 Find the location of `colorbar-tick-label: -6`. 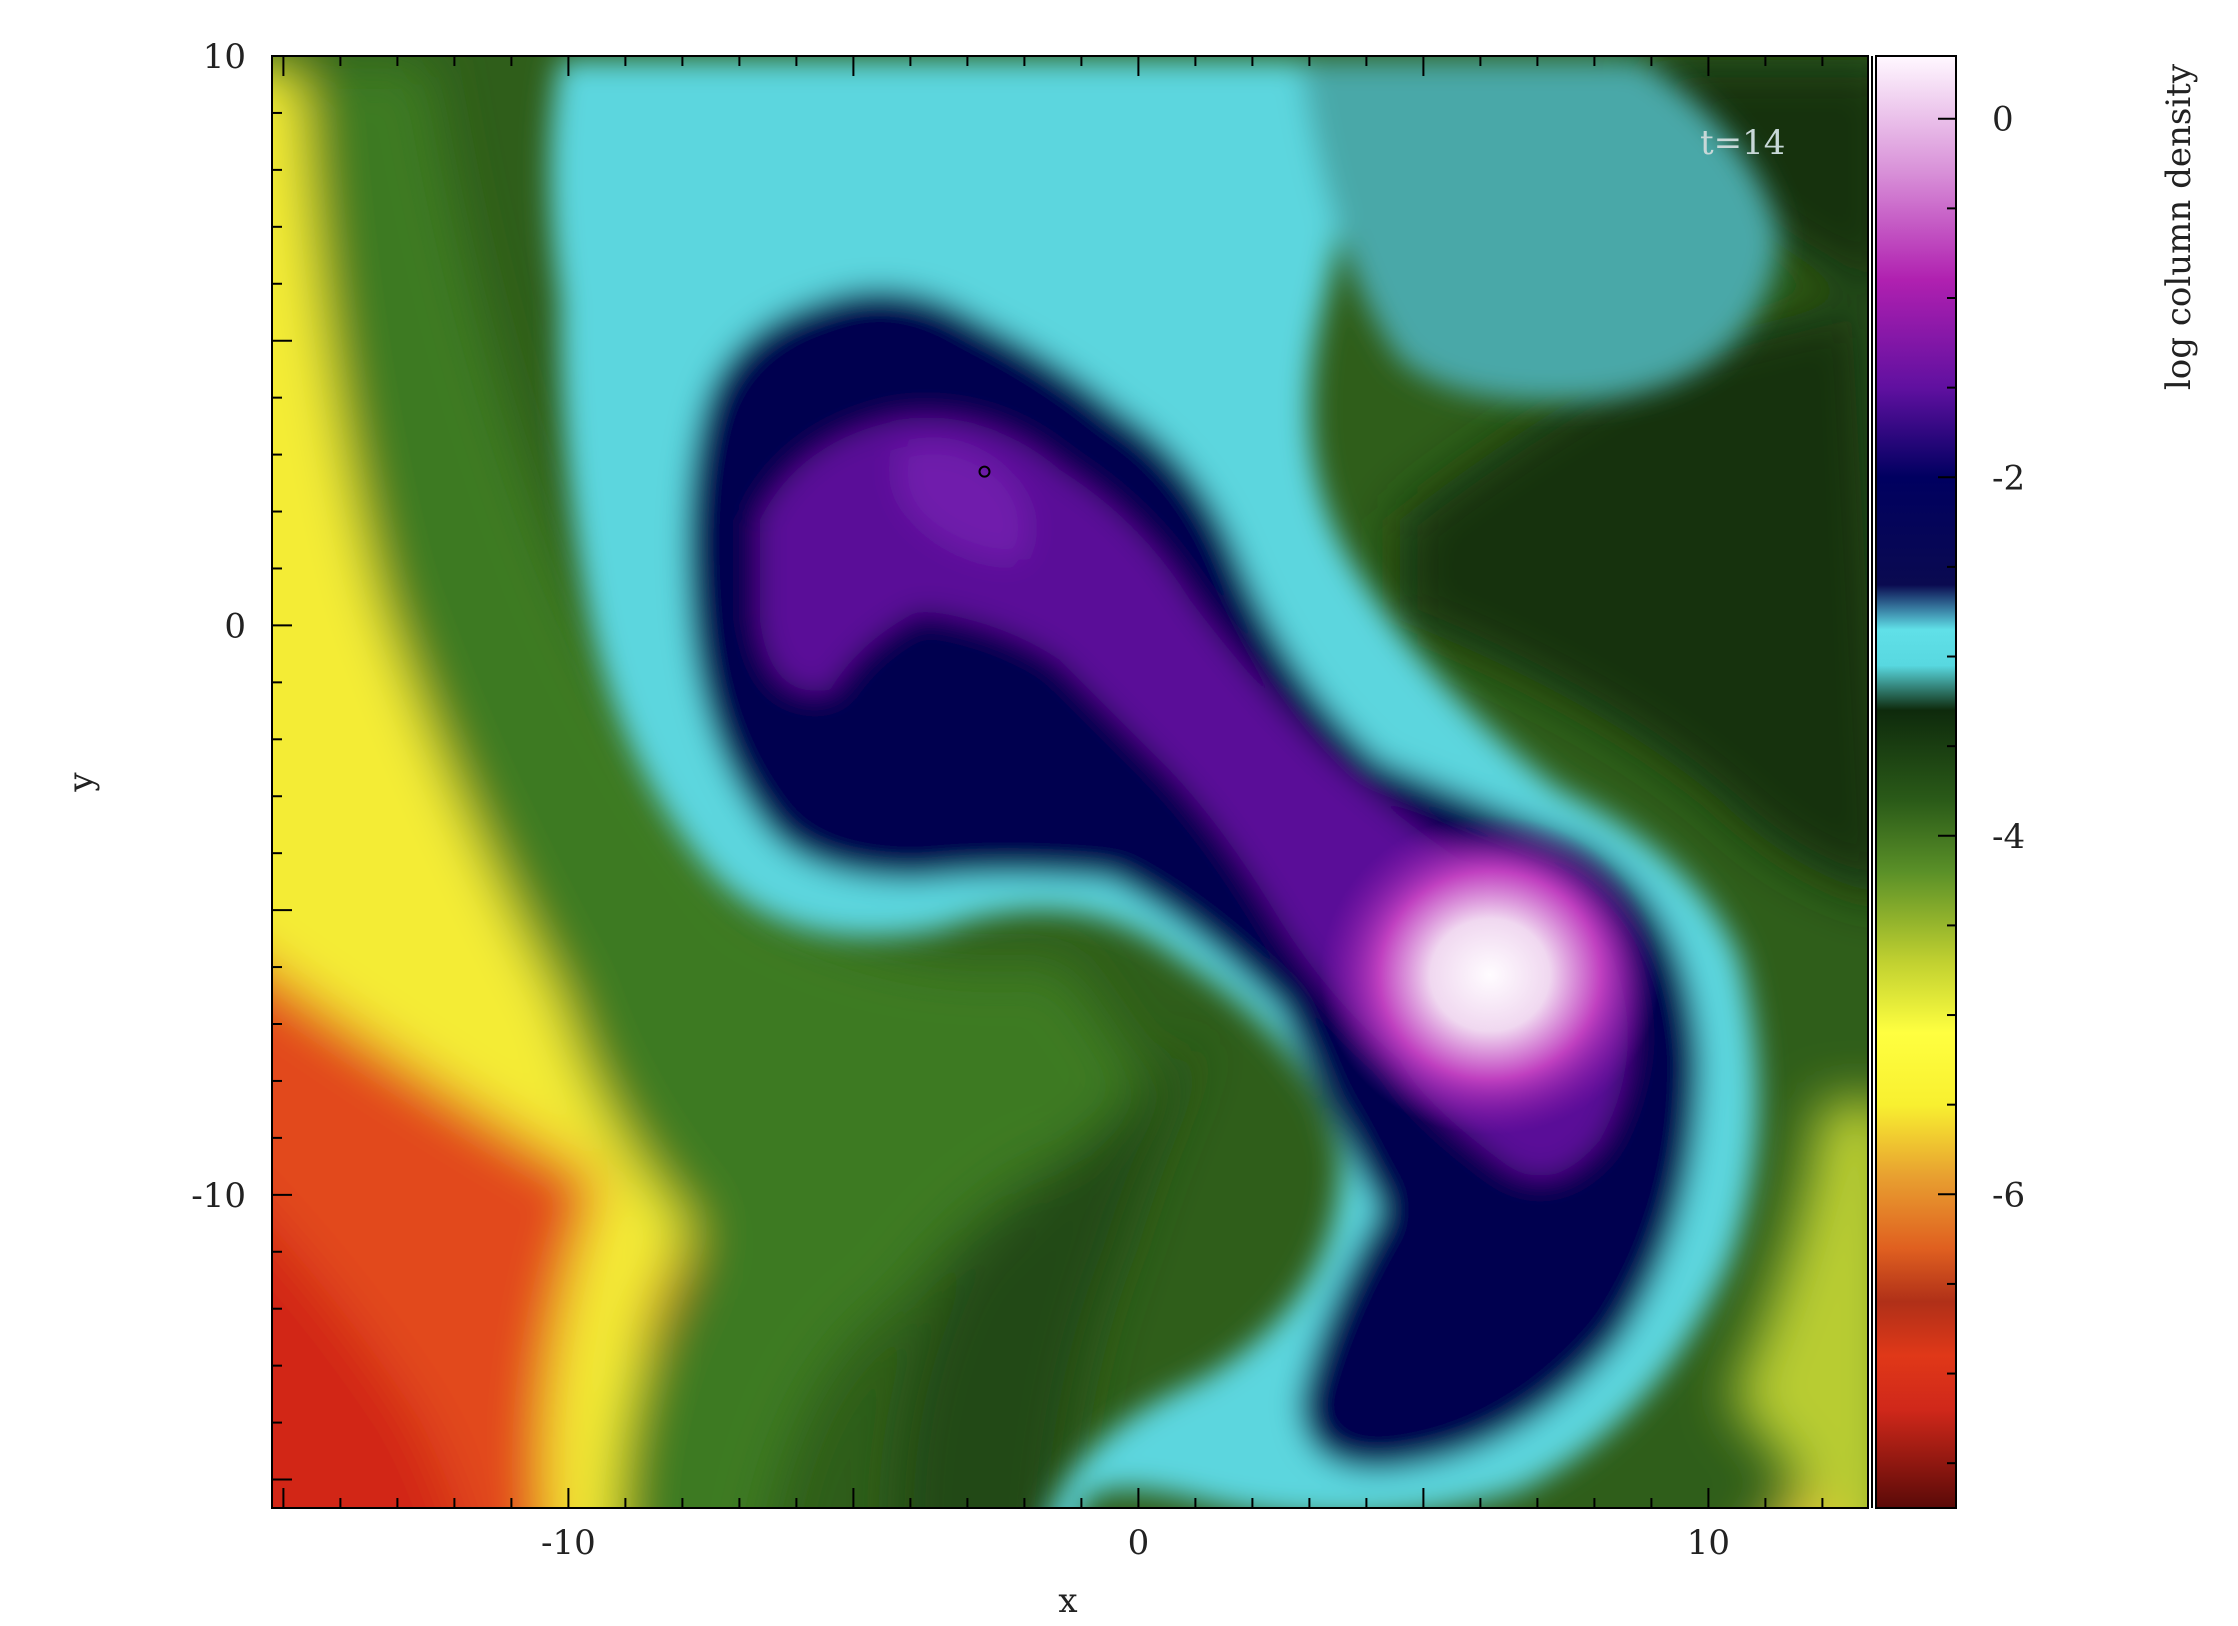

colorbar-tick-label: -6 is located at coordinates (2008, 1195).